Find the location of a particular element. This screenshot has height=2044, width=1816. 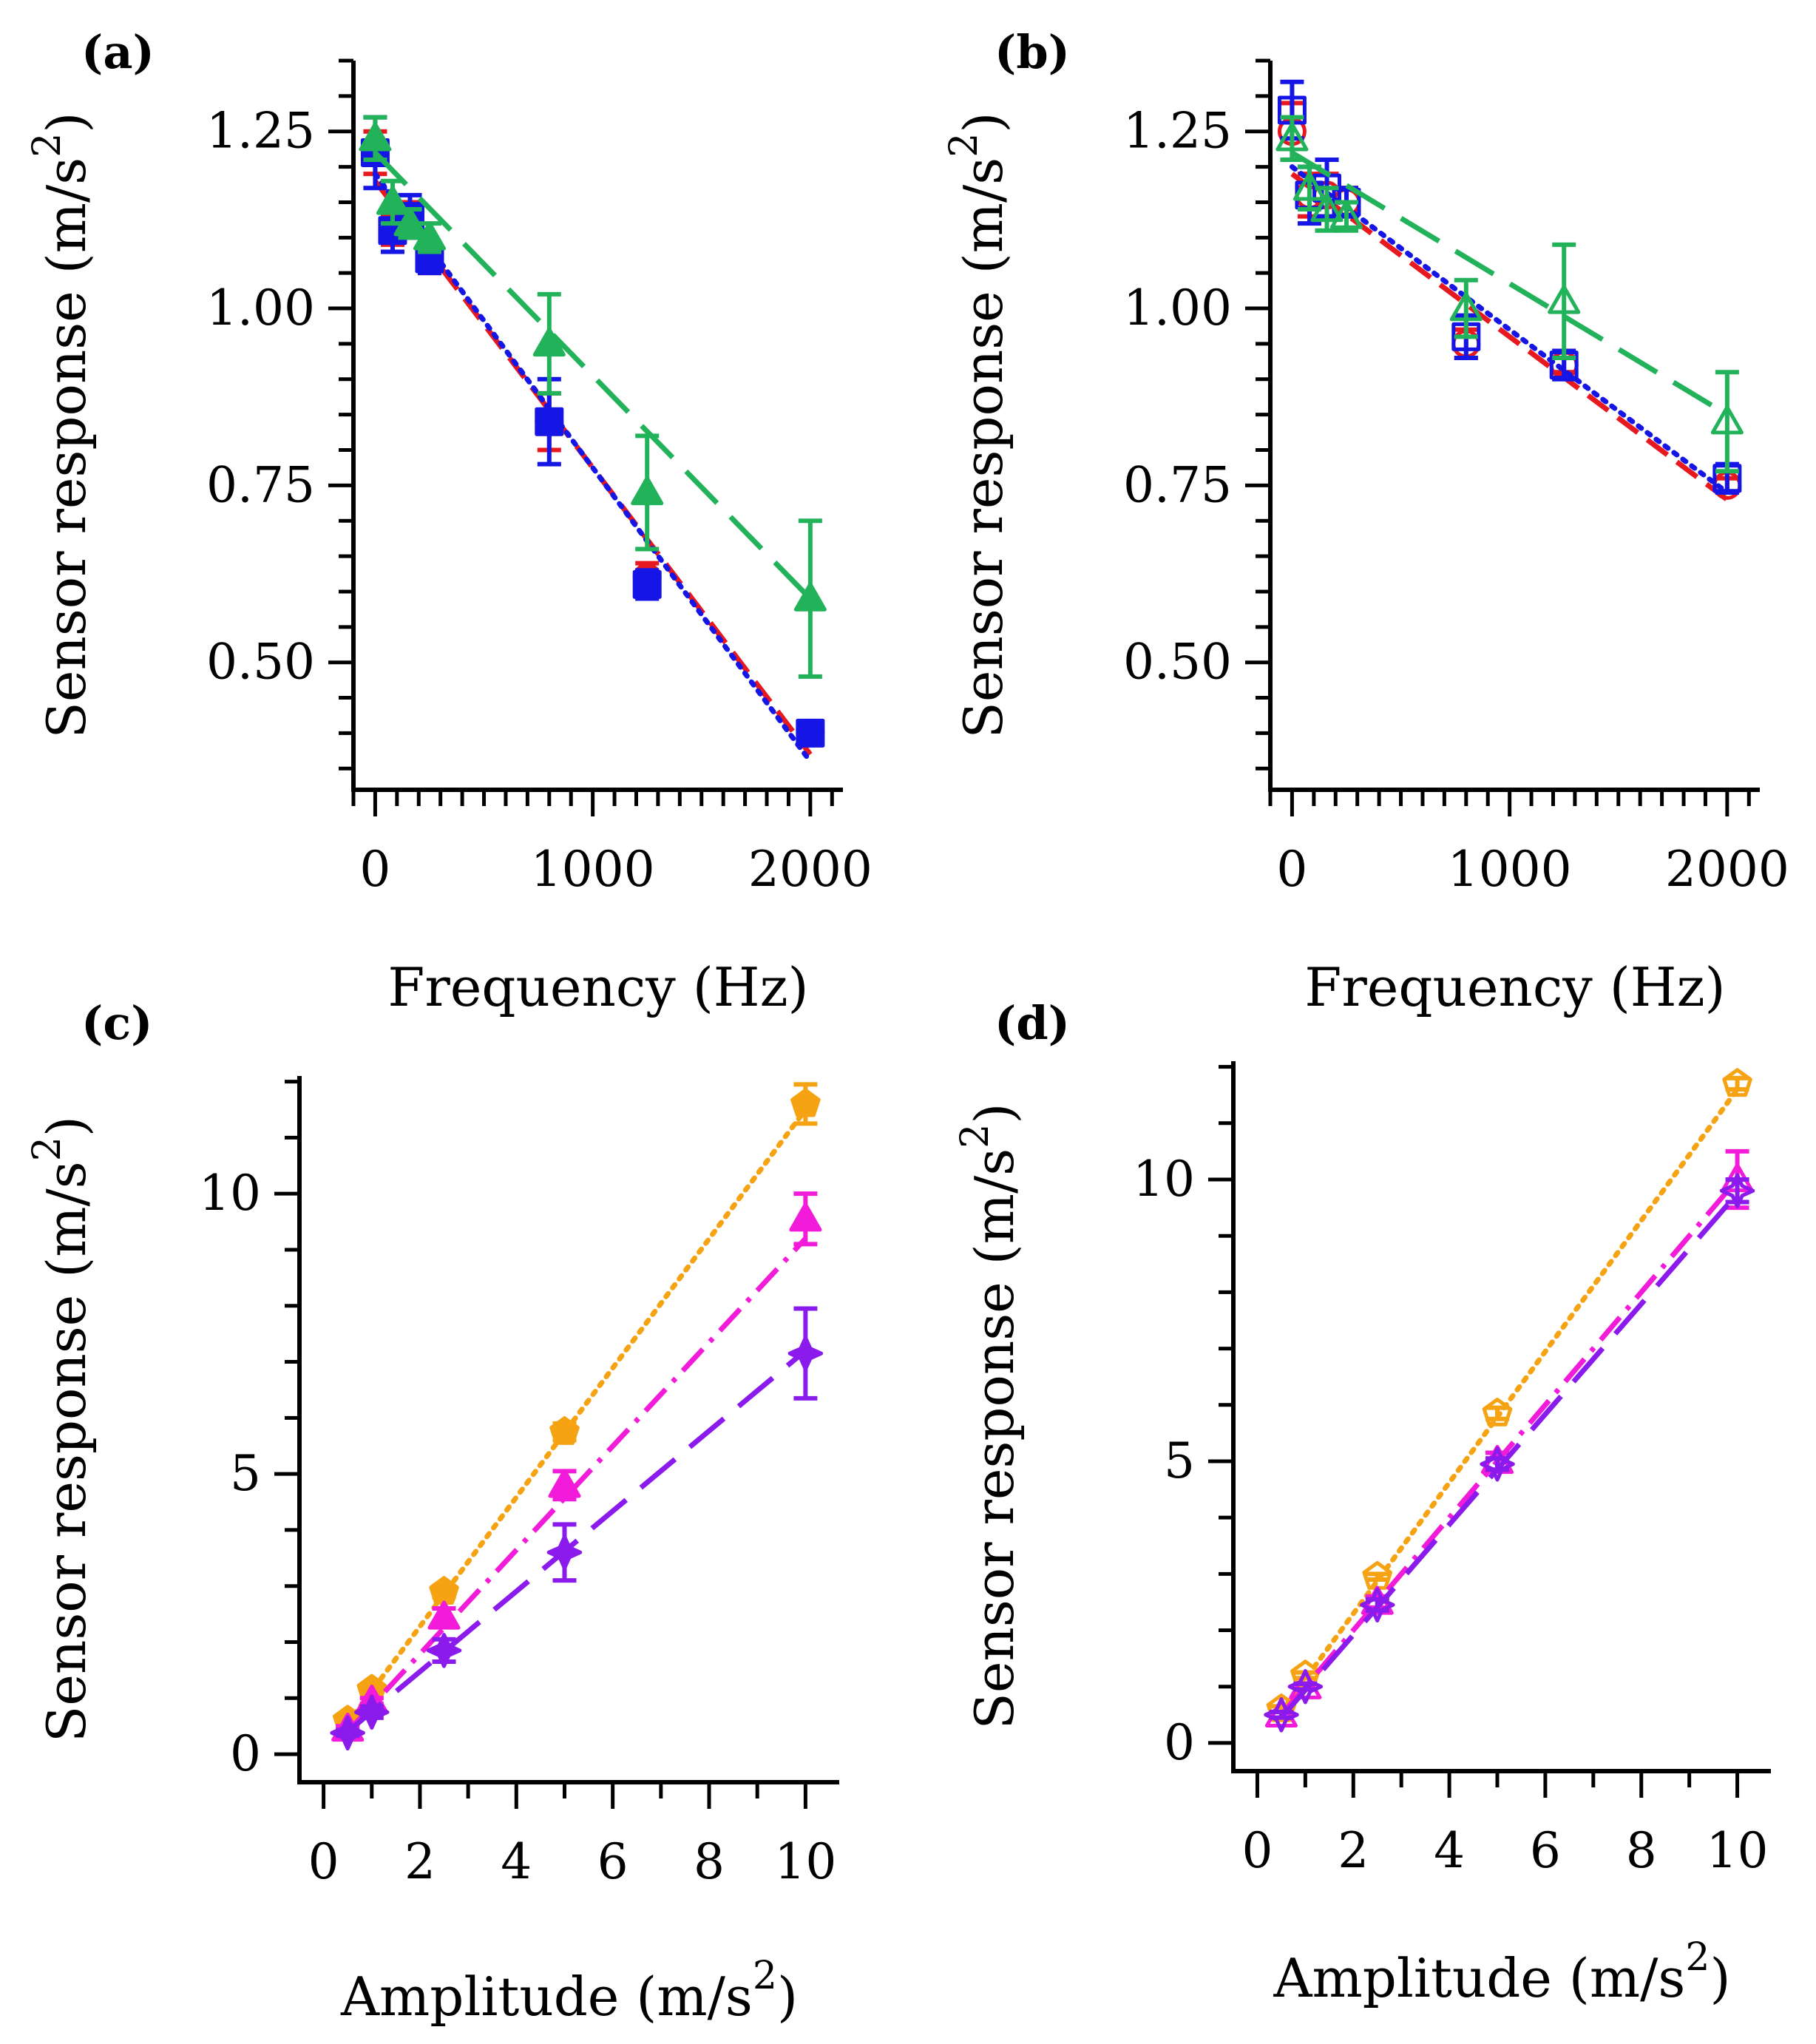

y-tick-label: 0.50 is located at coordinates (260, 662).